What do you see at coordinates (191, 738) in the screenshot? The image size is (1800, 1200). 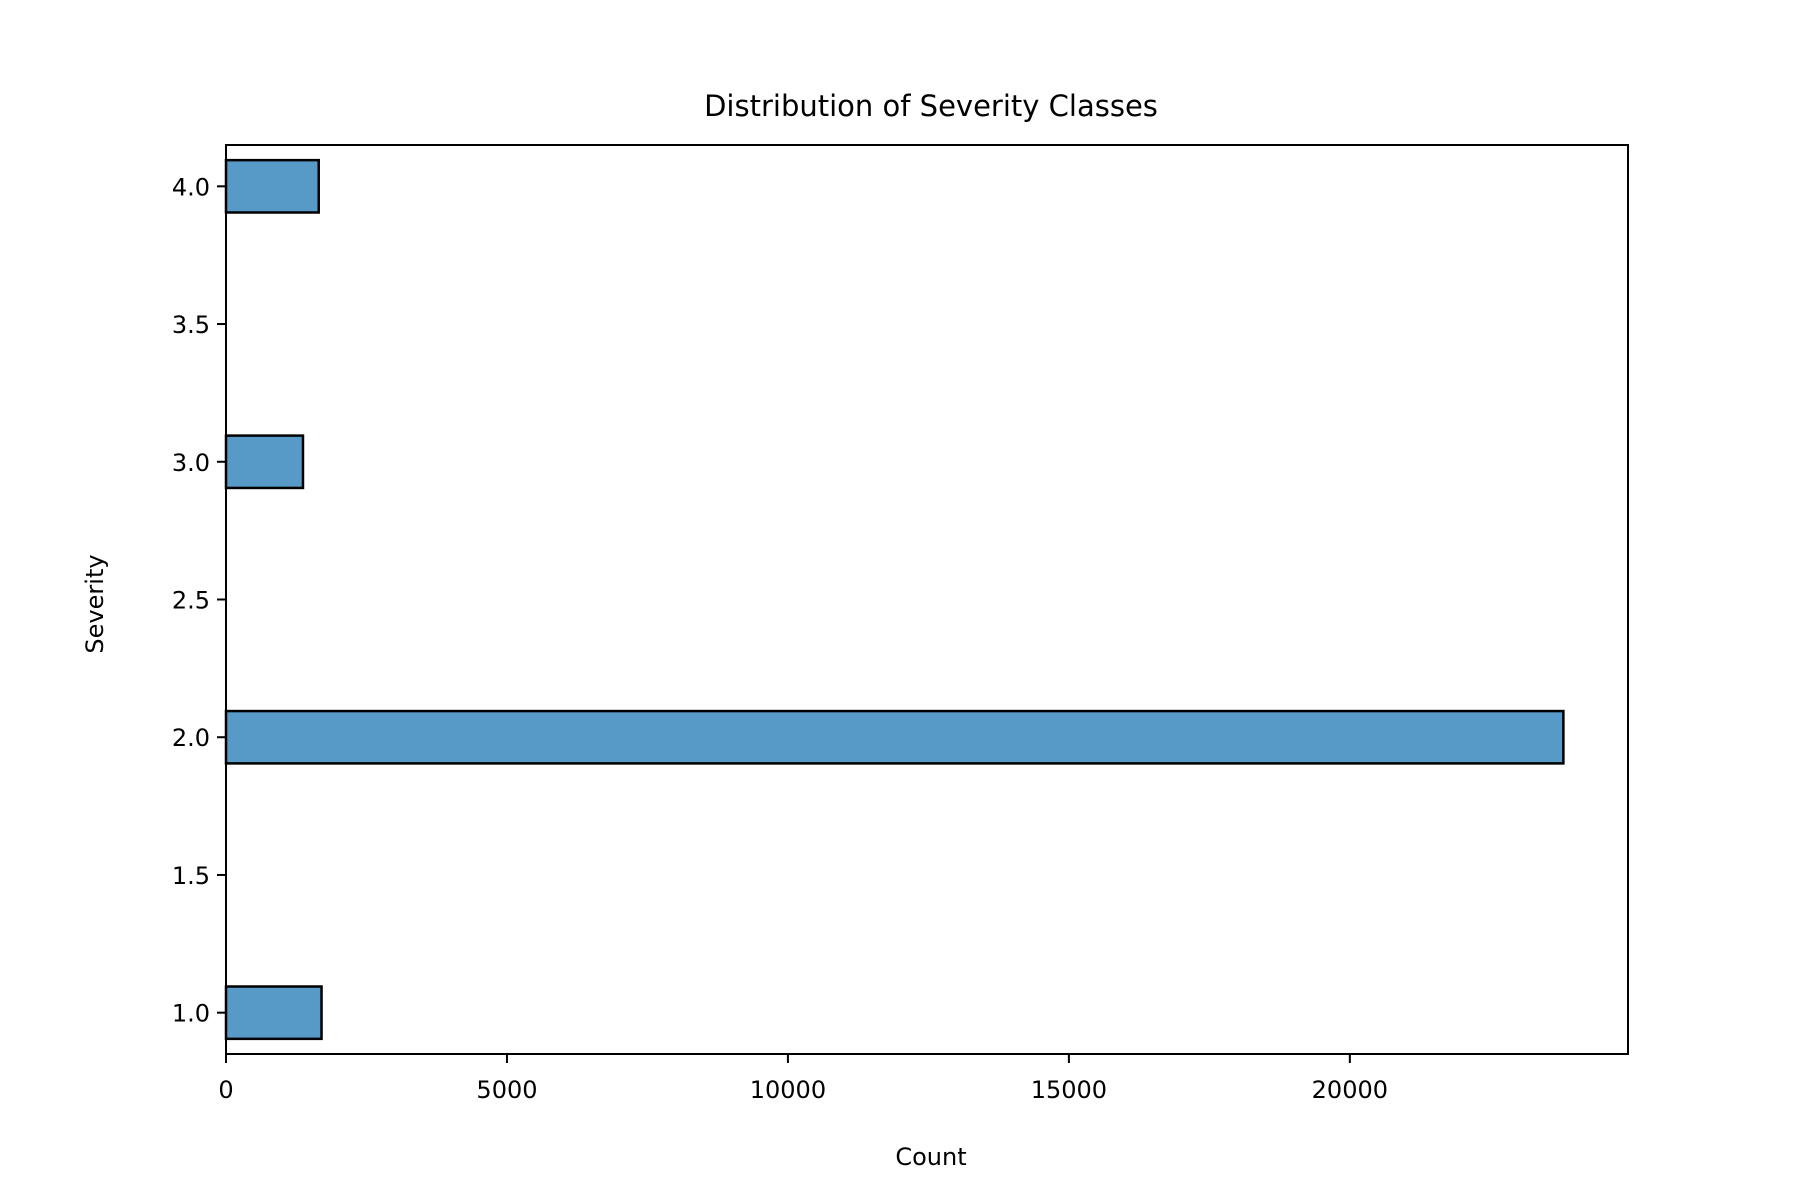 I see `y-tick-label: 2.0` at bounding box center [191, 738].